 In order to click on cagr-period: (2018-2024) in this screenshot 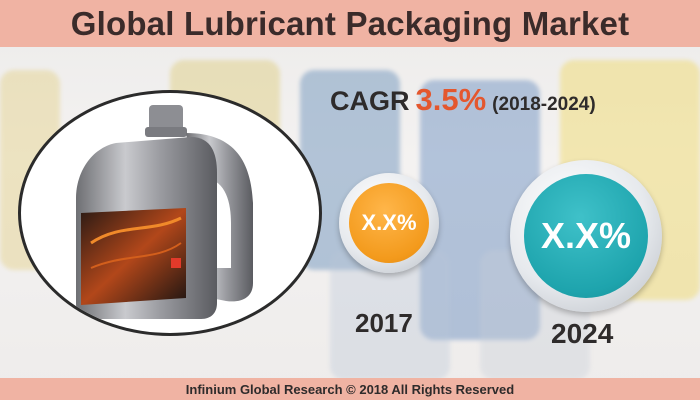, I will do `click(544, 104)`.